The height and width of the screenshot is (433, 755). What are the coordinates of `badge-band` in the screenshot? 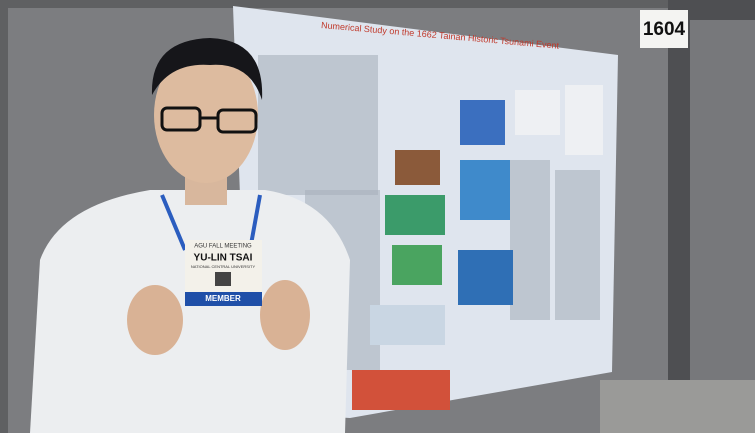 It's located at (223, 299).